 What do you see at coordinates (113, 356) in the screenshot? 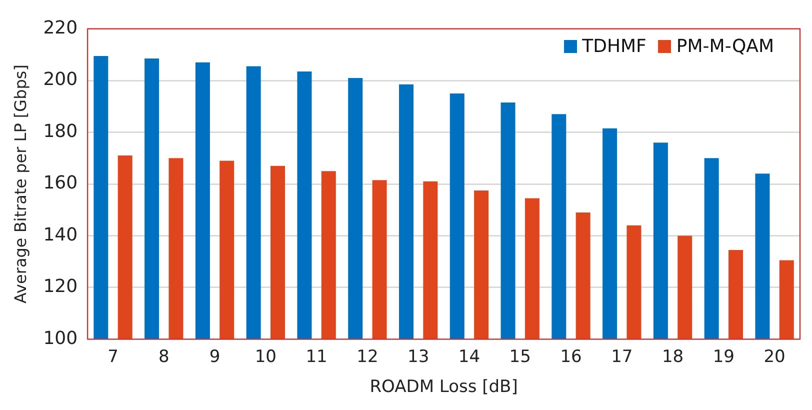
I see `x-tick-label: 7` at bounding box center [113, 356].